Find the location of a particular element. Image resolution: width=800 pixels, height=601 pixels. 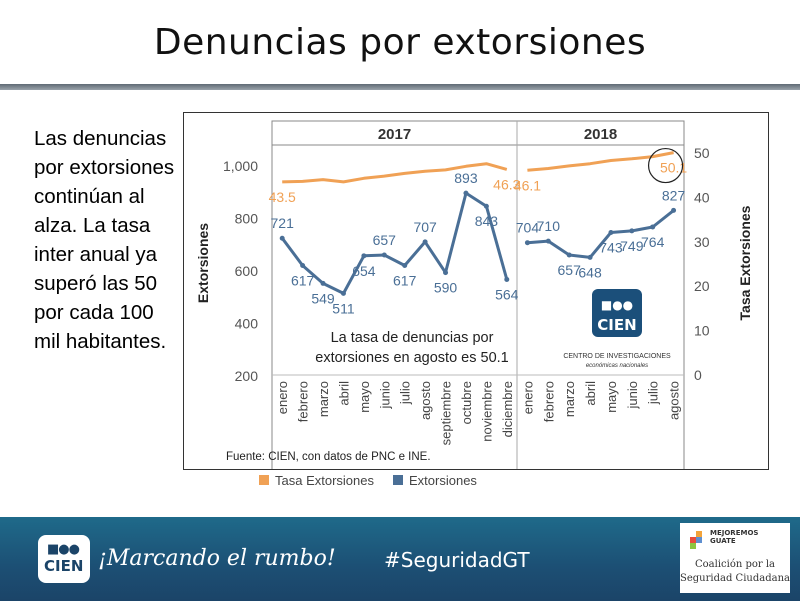

data-label-tasa-extorsiones-2018-agosto: 50.1 is located at coordinates (673, 168).